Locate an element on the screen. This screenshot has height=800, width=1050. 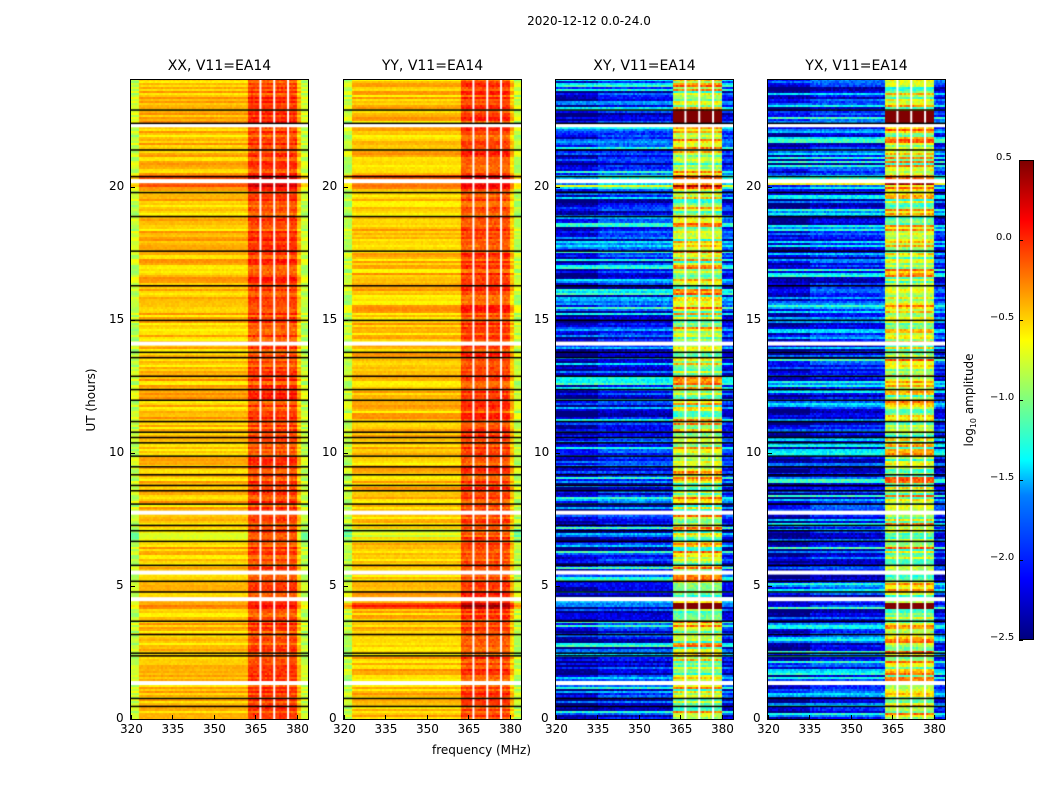
heatmap-panel-yy: YY, V11=EA14 is located at coordinates (432, 389).